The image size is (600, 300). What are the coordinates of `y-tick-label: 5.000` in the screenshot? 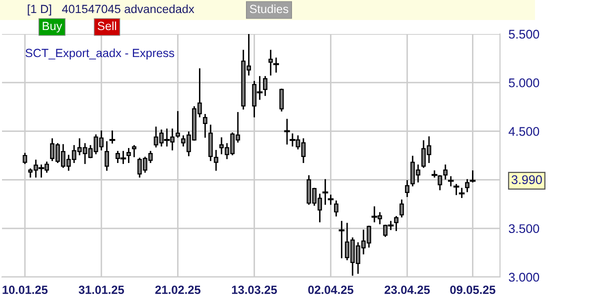 It's located at (524, 83).